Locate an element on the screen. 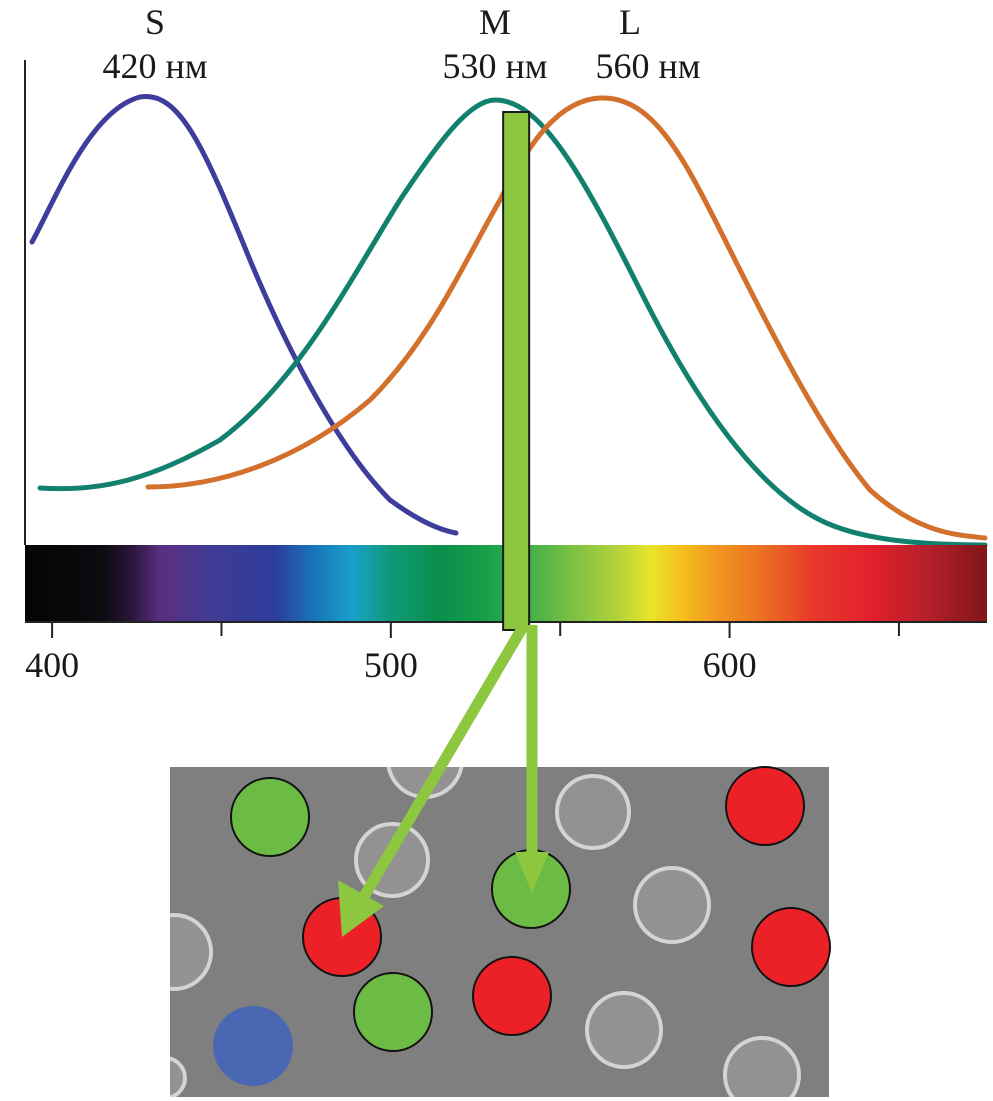 Image resolution: width=993 pixels, height=1101 pixels. cone-letter-l: L is located at coordinates (630, 22).